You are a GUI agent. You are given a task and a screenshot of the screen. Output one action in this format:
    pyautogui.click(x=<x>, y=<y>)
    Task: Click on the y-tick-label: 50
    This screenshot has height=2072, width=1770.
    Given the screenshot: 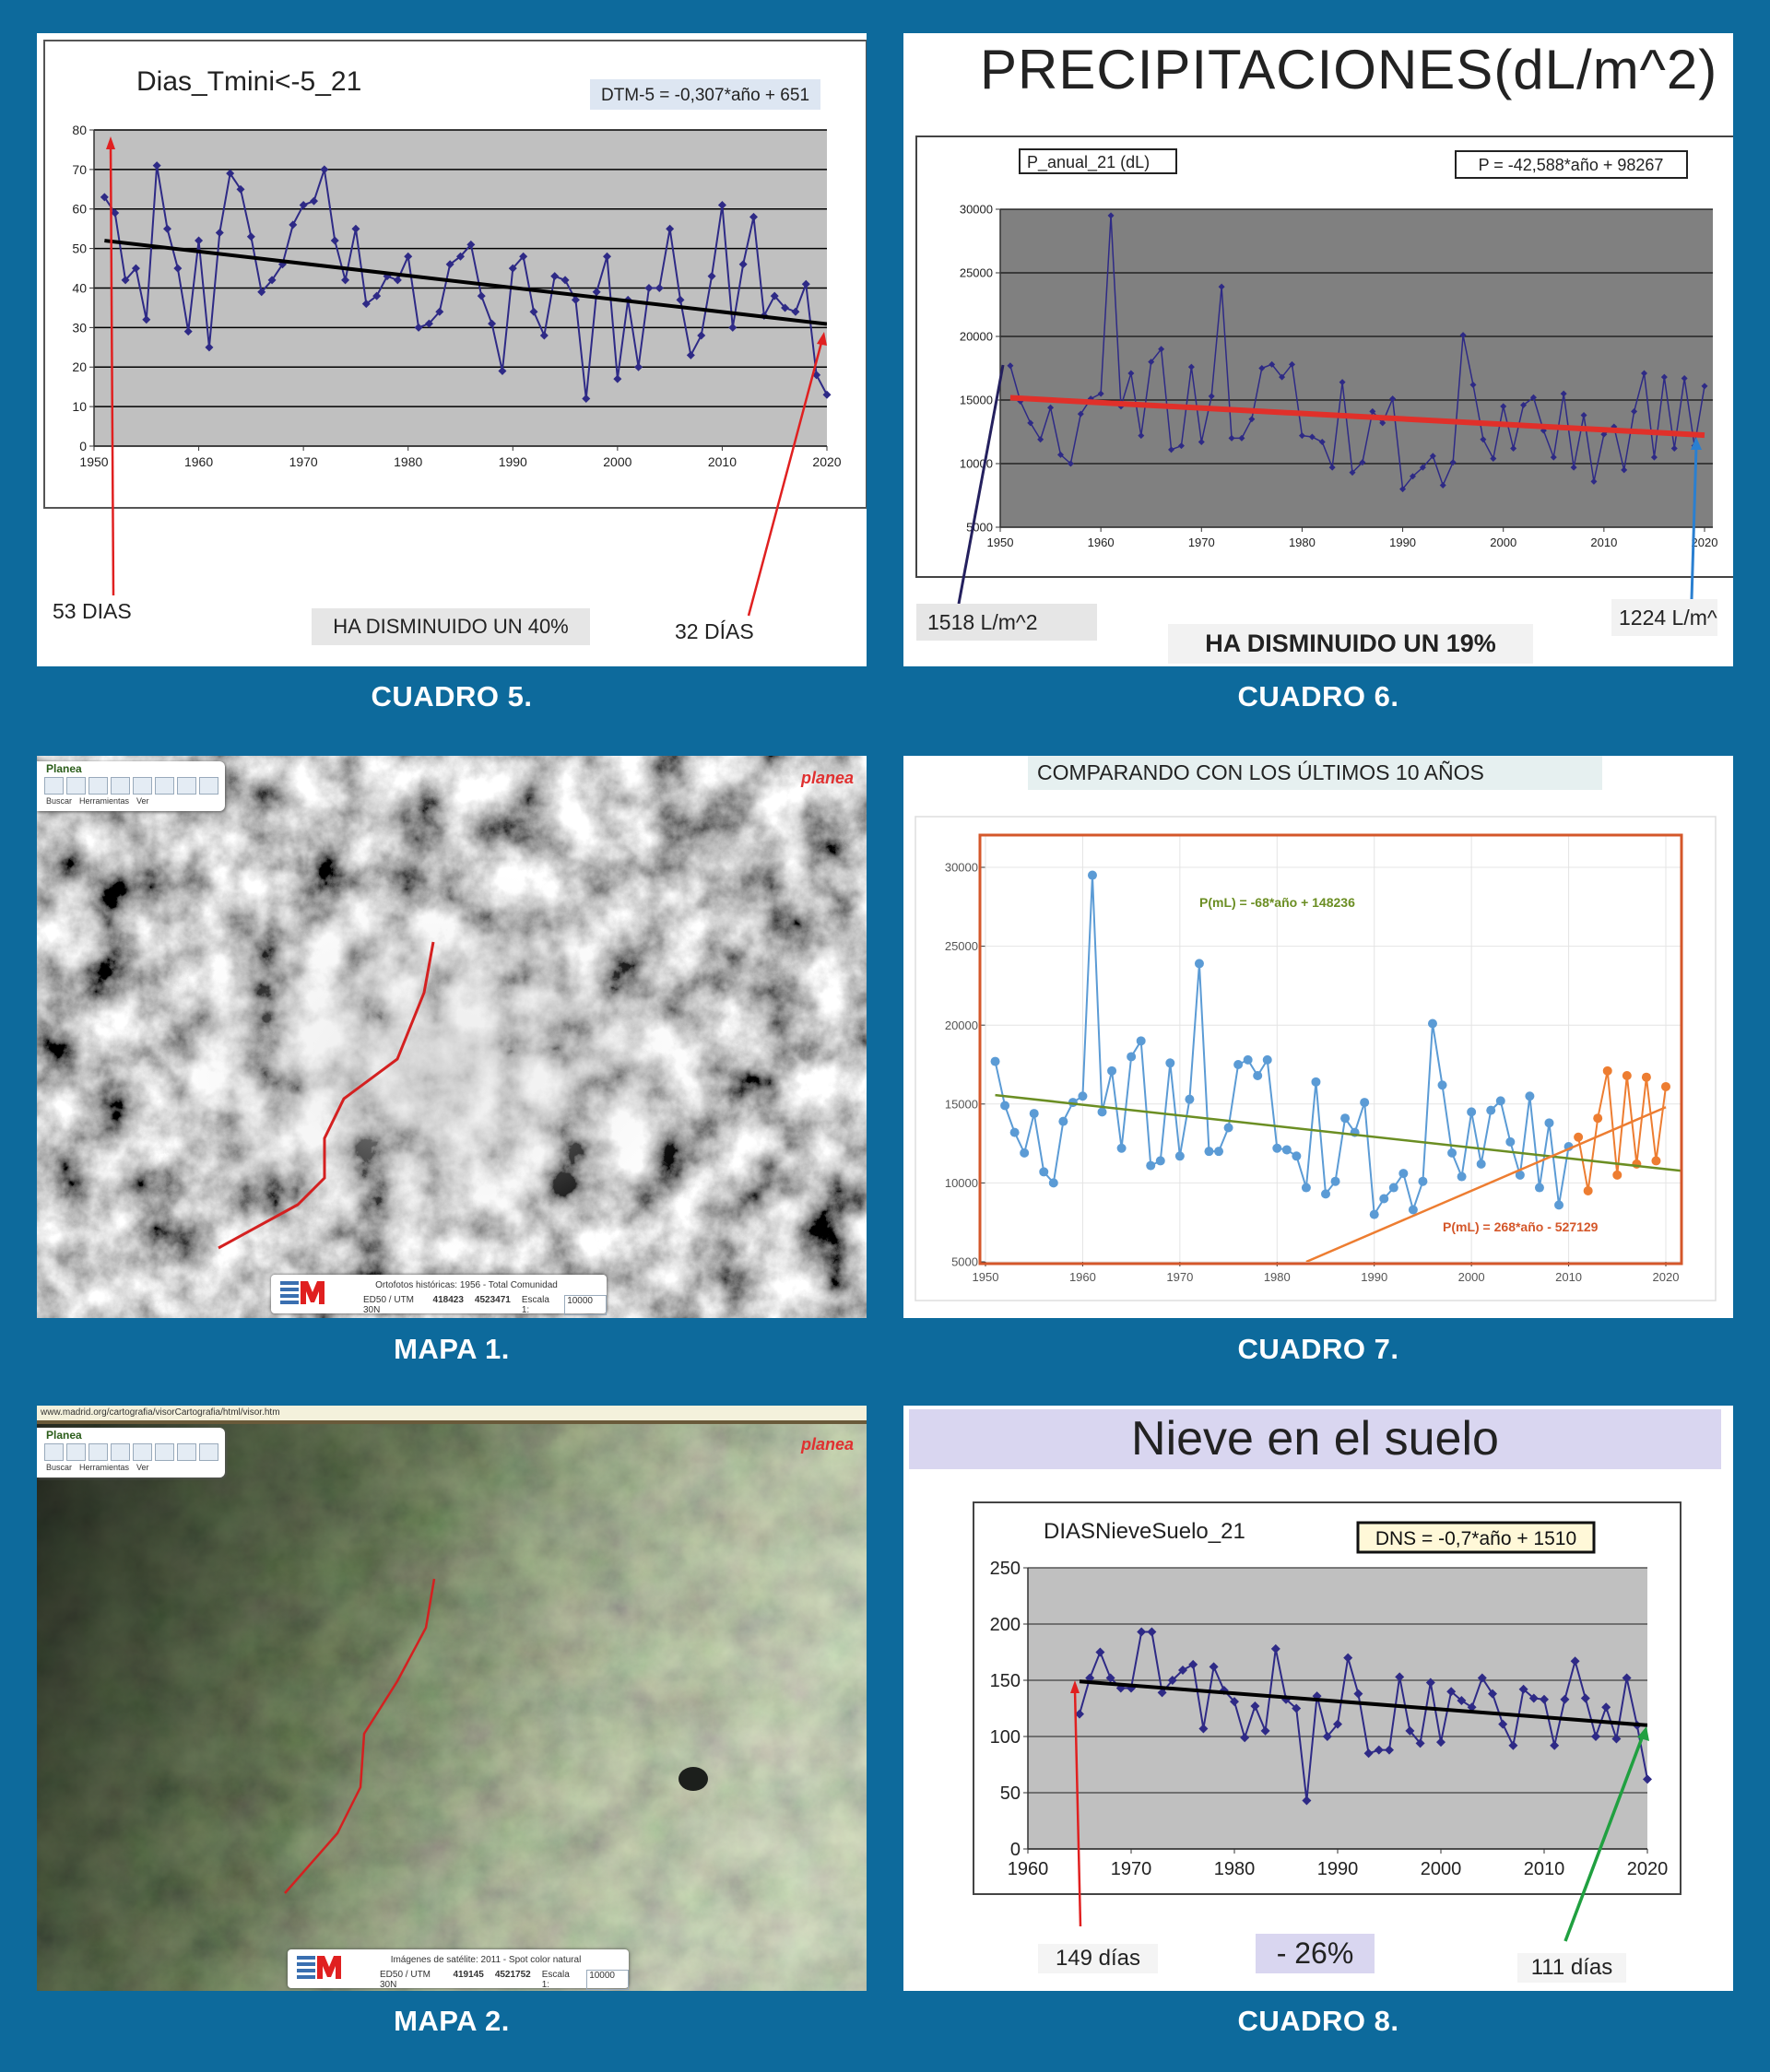 What is the action you would take?
    pyautogui.click(x=79, y=249)
    